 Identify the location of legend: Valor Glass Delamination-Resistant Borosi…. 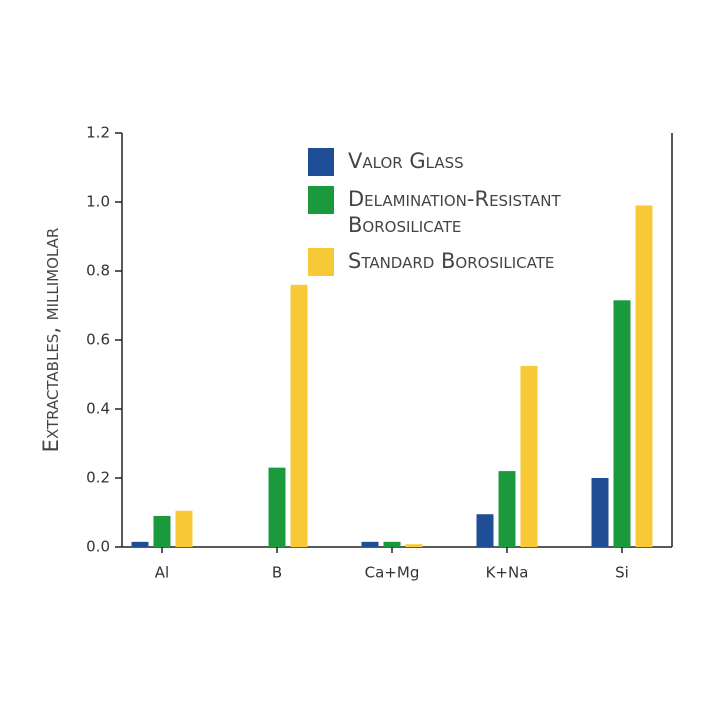
(473, 217).